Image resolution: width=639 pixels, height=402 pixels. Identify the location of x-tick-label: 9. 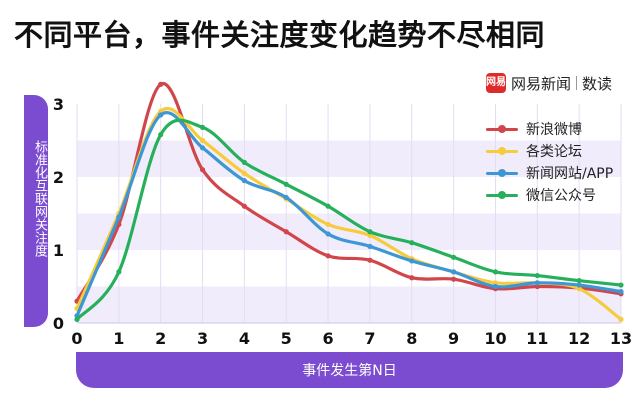
(453, 338).